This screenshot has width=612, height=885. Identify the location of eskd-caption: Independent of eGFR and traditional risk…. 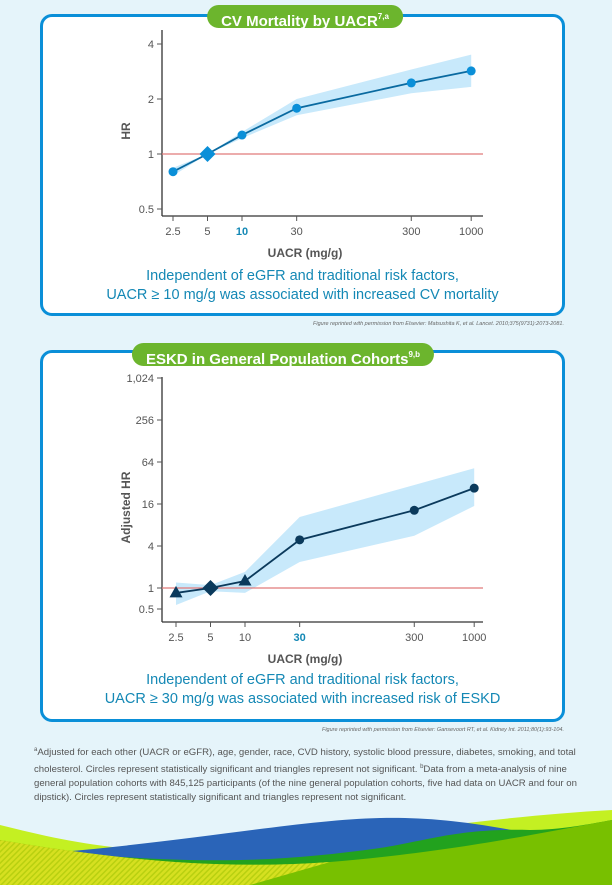
(302, 690).